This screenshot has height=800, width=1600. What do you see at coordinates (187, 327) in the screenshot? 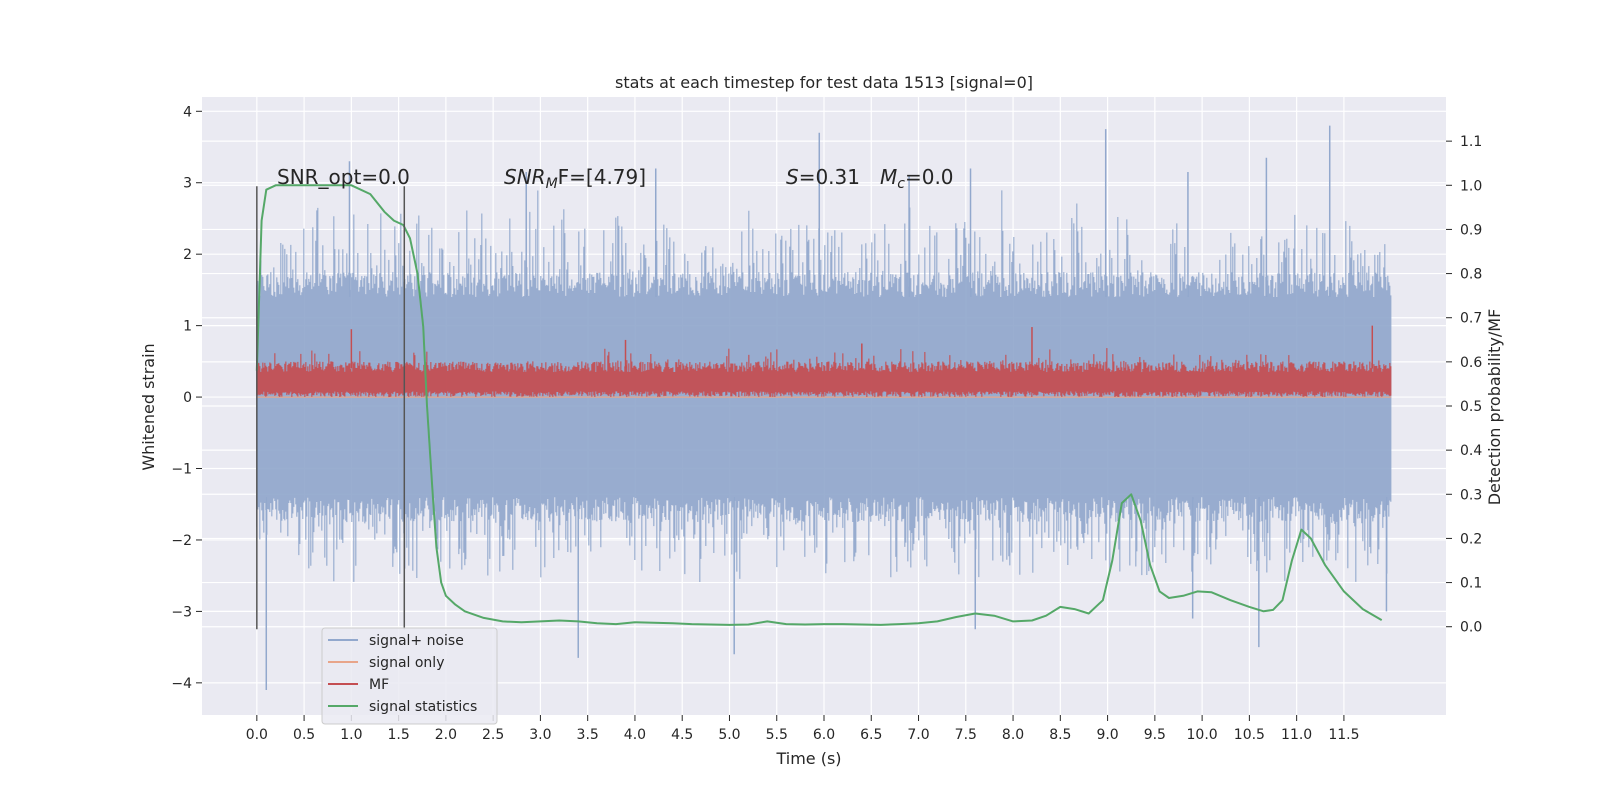
I see `y-tick-label: 1` at bounding box center [187, 327].